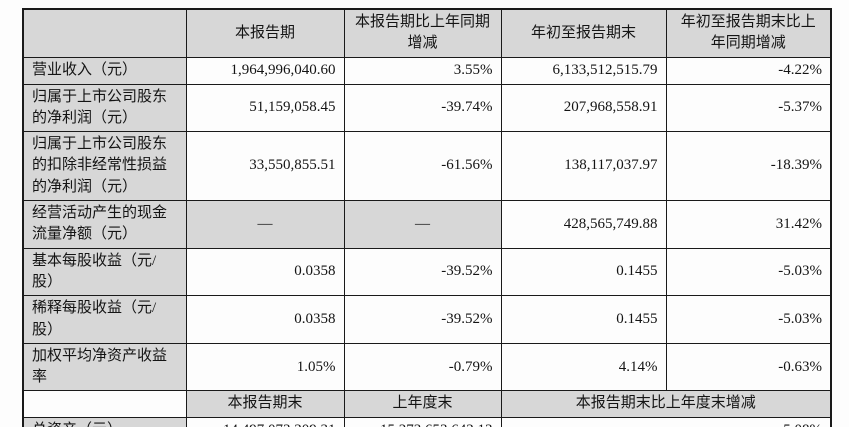  I want to click on cell-yoy: -61.56%, so click(422, 166).